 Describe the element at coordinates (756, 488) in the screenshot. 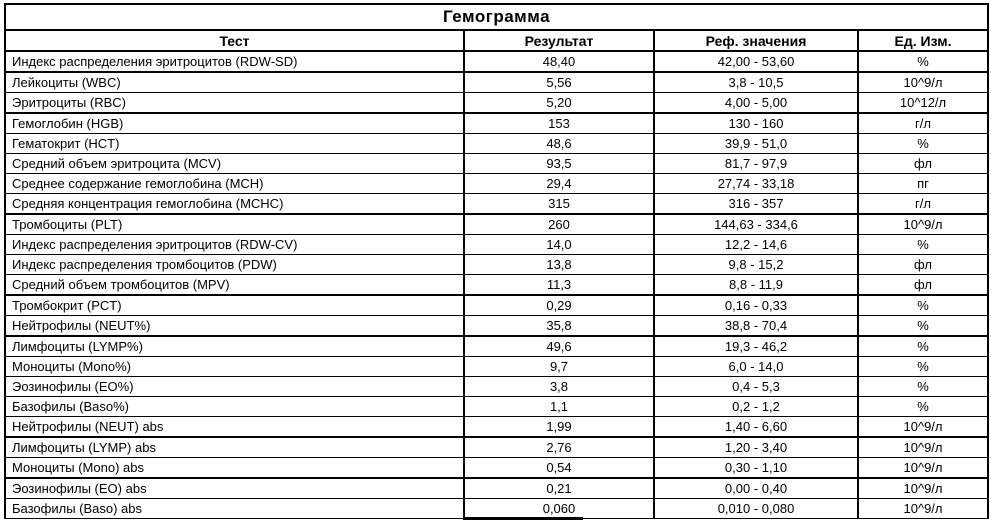

I see `cell-ref-values: 0,00 - 0,40` at that location.